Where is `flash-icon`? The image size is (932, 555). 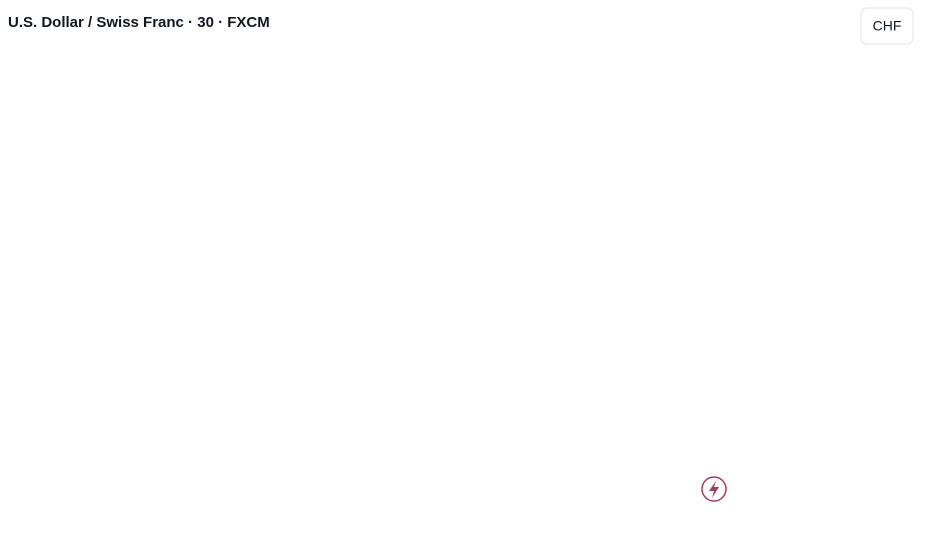
flash-icon is located at coordinates (714, 489).